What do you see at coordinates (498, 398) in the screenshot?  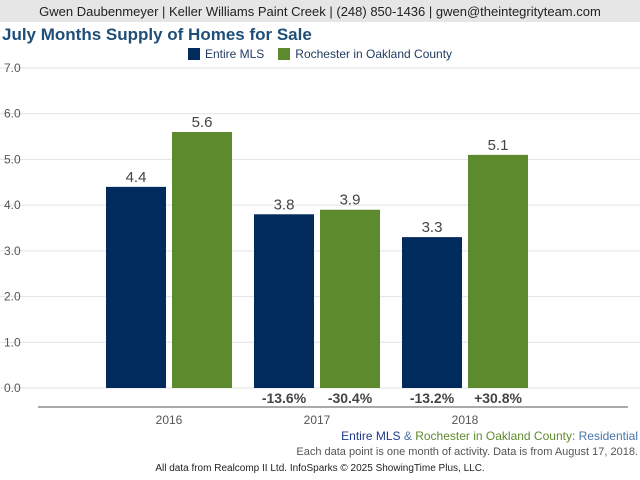 I see `change-label: +30.8%` at bounding box center [498, 398].